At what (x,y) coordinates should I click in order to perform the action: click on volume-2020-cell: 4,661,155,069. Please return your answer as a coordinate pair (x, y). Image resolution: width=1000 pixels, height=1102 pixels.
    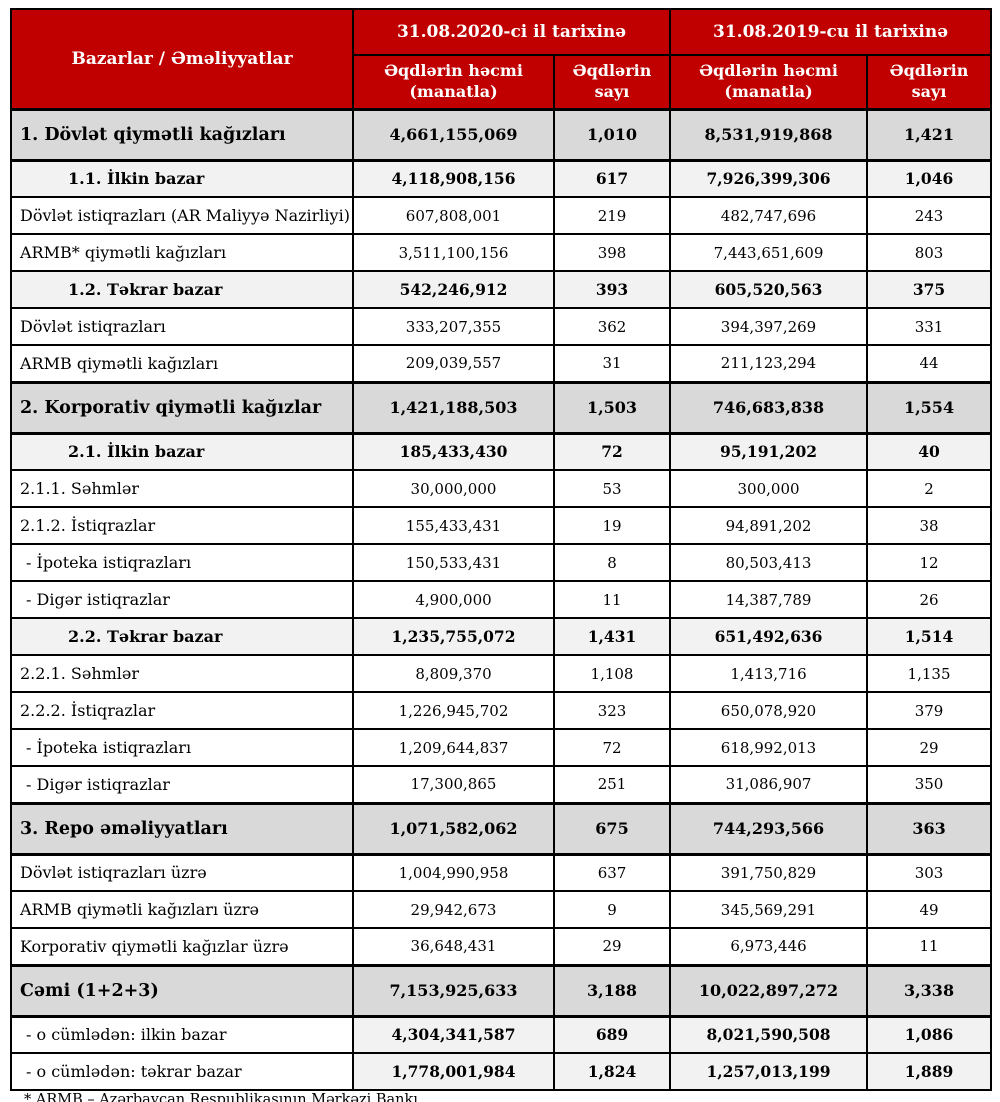
    Looking at the image, I should click on (453, 134).